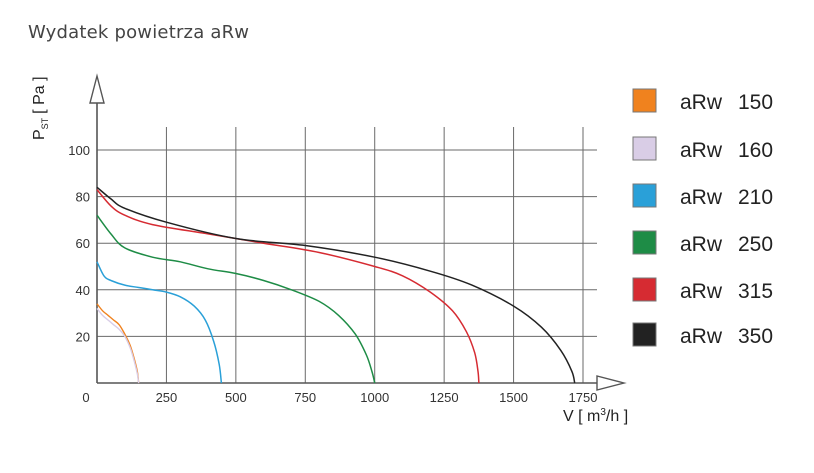 The width and height of the screenshot is (814, 473). What do you see at coordinates (755, 102) in the screenshot?
I see `legend-label-size: 150` at bounding box center [755, 102].